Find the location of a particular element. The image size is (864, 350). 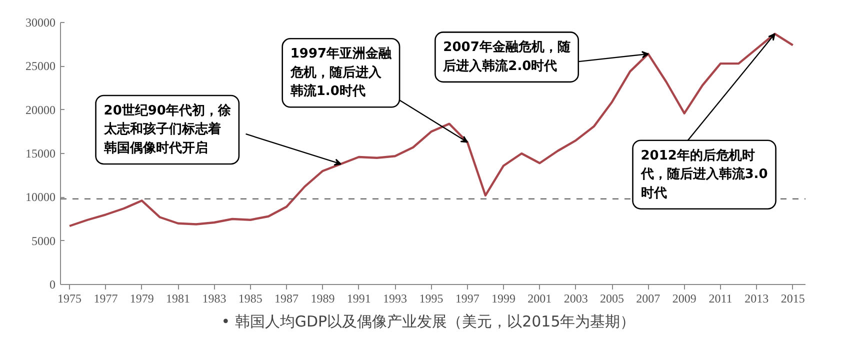

y-tick-label: 20000 is located at coordinates (41, 109).